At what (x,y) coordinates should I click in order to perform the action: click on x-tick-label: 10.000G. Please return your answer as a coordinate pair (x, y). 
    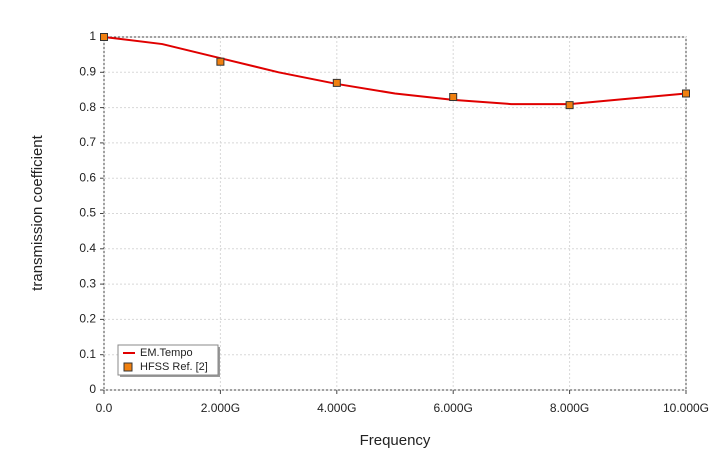
    Looking at the image, I should click on (686, 408).